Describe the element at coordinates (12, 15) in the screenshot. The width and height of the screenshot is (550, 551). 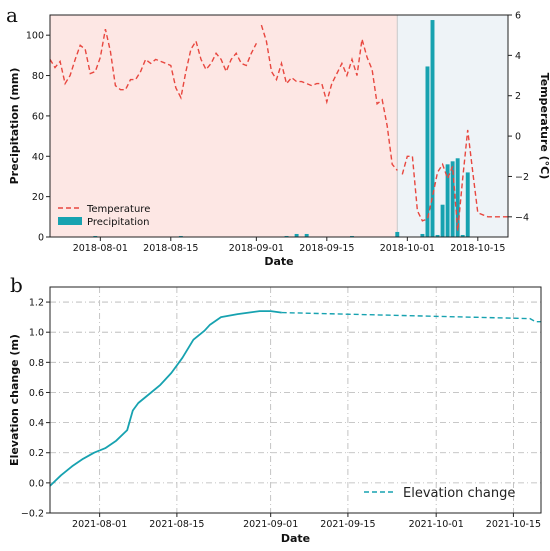
I see `panel-label-a: a` at that location.